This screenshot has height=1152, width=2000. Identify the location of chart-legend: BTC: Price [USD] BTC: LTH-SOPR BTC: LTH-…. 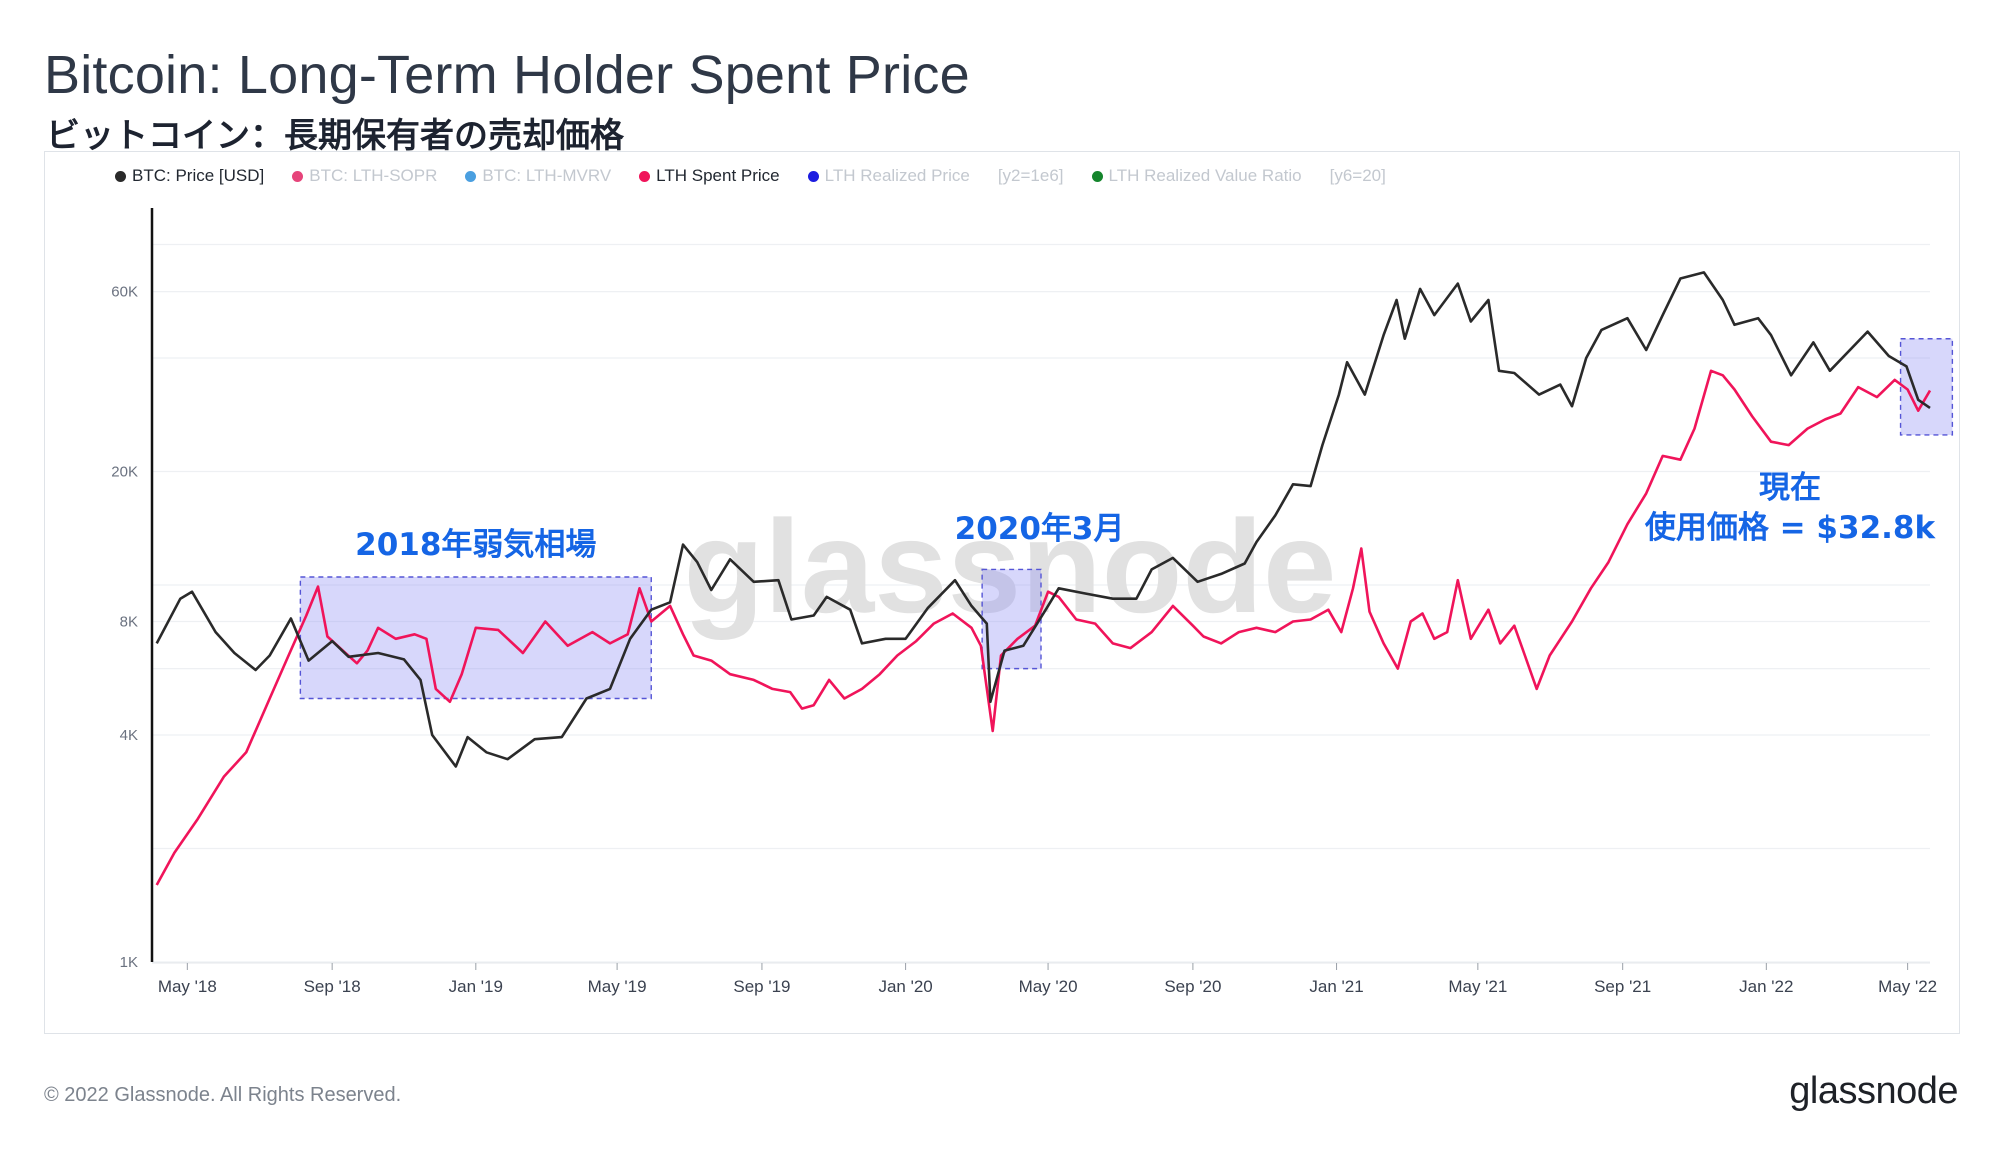
(764, 176).